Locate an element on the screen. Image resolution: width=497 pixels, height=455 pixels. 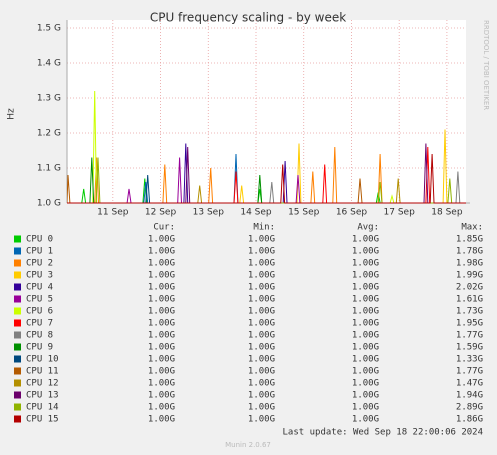
x-tick-label: 11 Sep is located at coordinates (113, 213).